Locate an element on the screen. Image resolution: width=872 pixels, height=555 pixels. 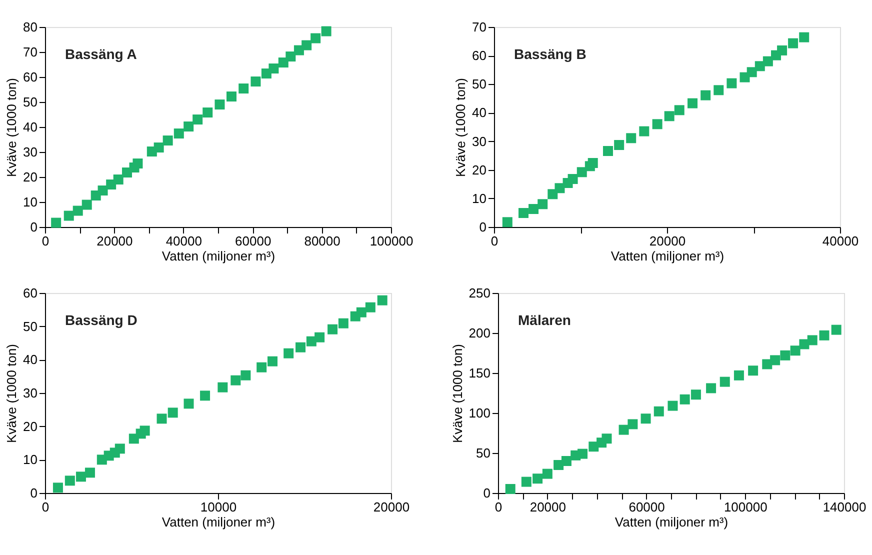
y-tick-label: 70 is located at coordinates (30, 52).